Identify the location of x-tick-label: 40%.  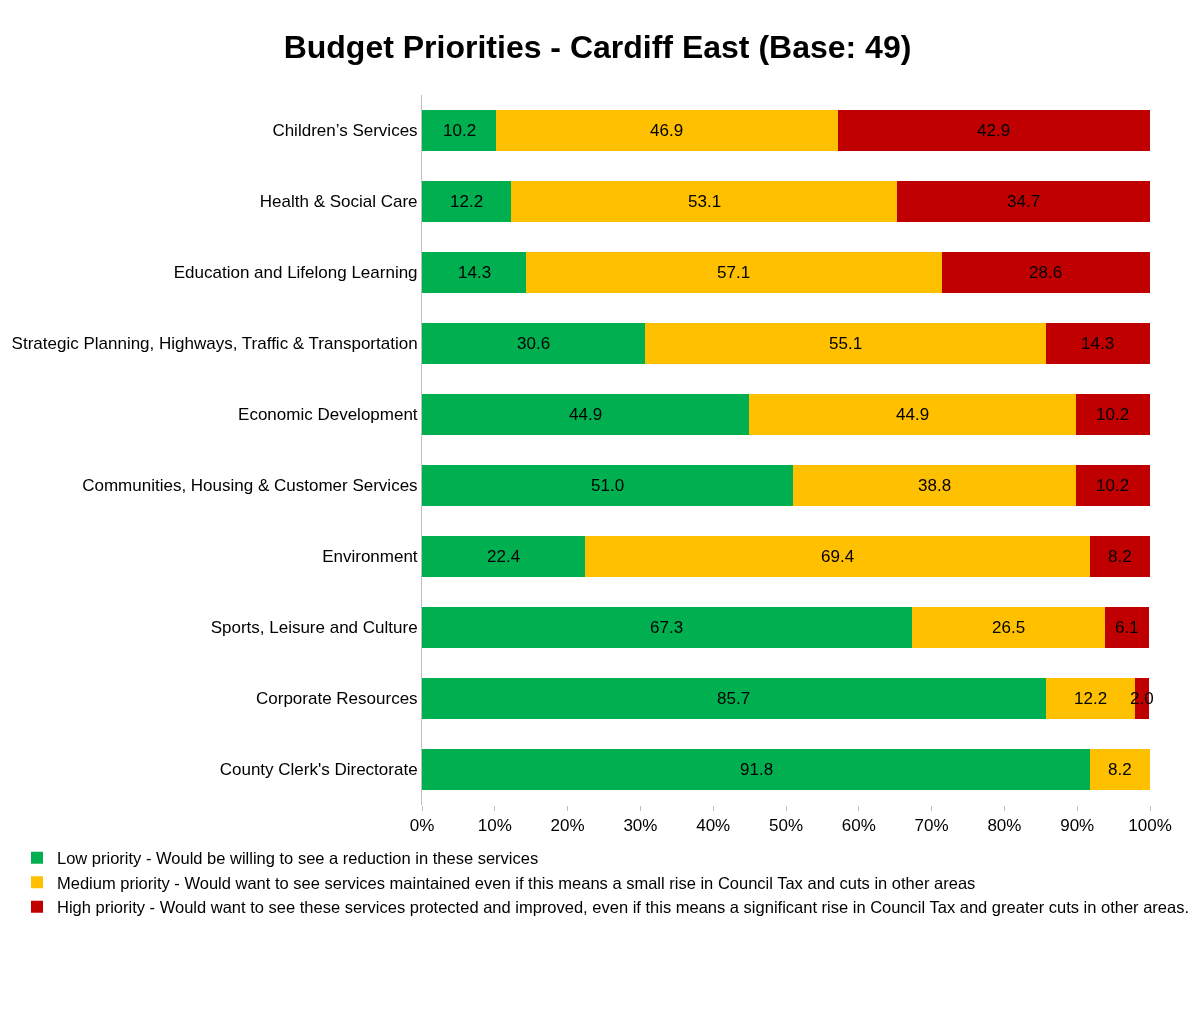
(713, 826).